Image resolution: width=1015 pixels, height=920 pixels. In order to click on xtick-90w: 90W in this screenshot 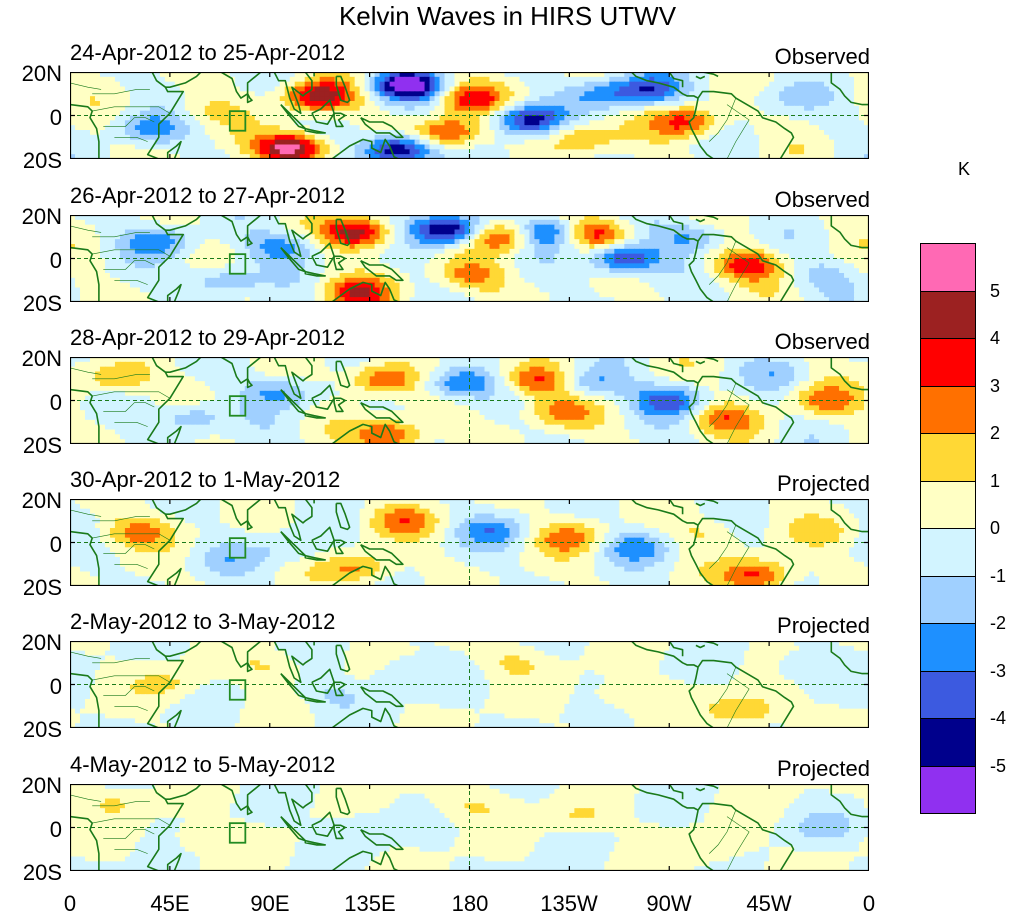, I will do `click(669, 903)`.